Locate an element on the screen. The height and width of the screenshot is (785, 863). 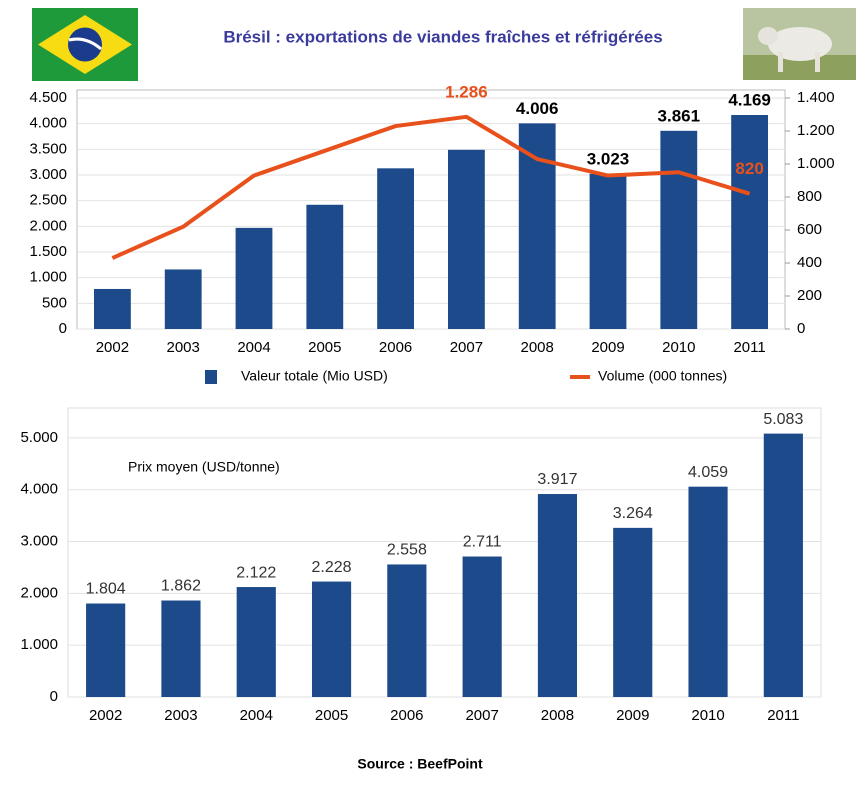
value-label: 4.169 is located at coordinates (749, 99).